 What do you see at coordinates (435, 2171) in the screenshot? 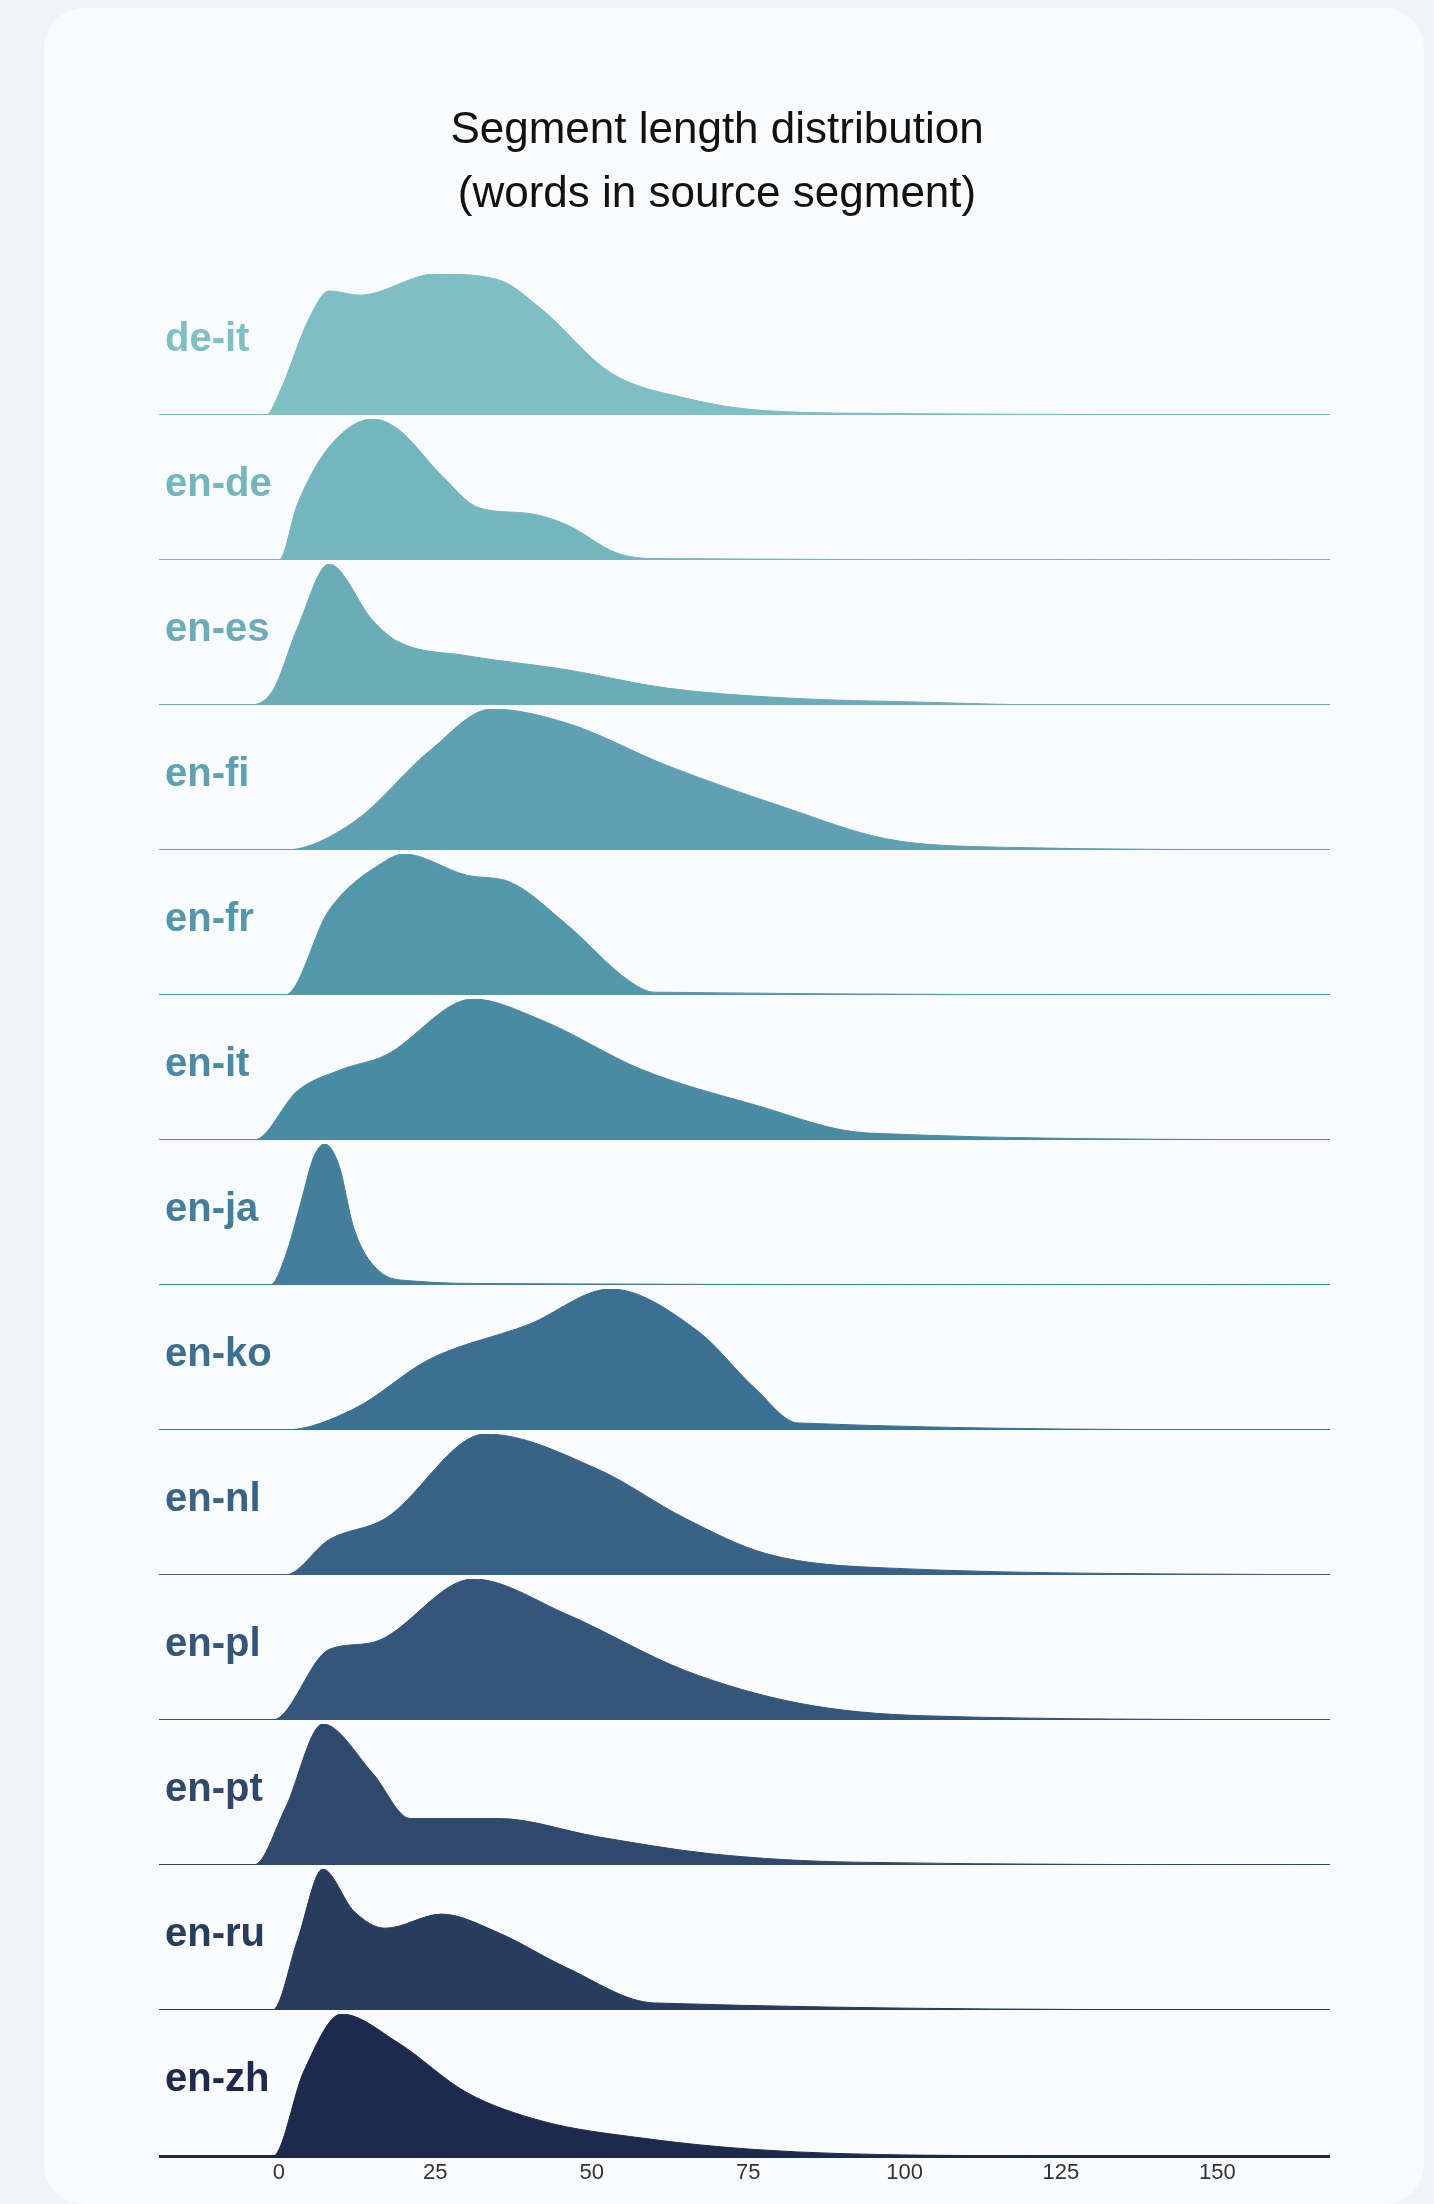
I see `x-tick-label: 25` at bounding box center [435, 2171].